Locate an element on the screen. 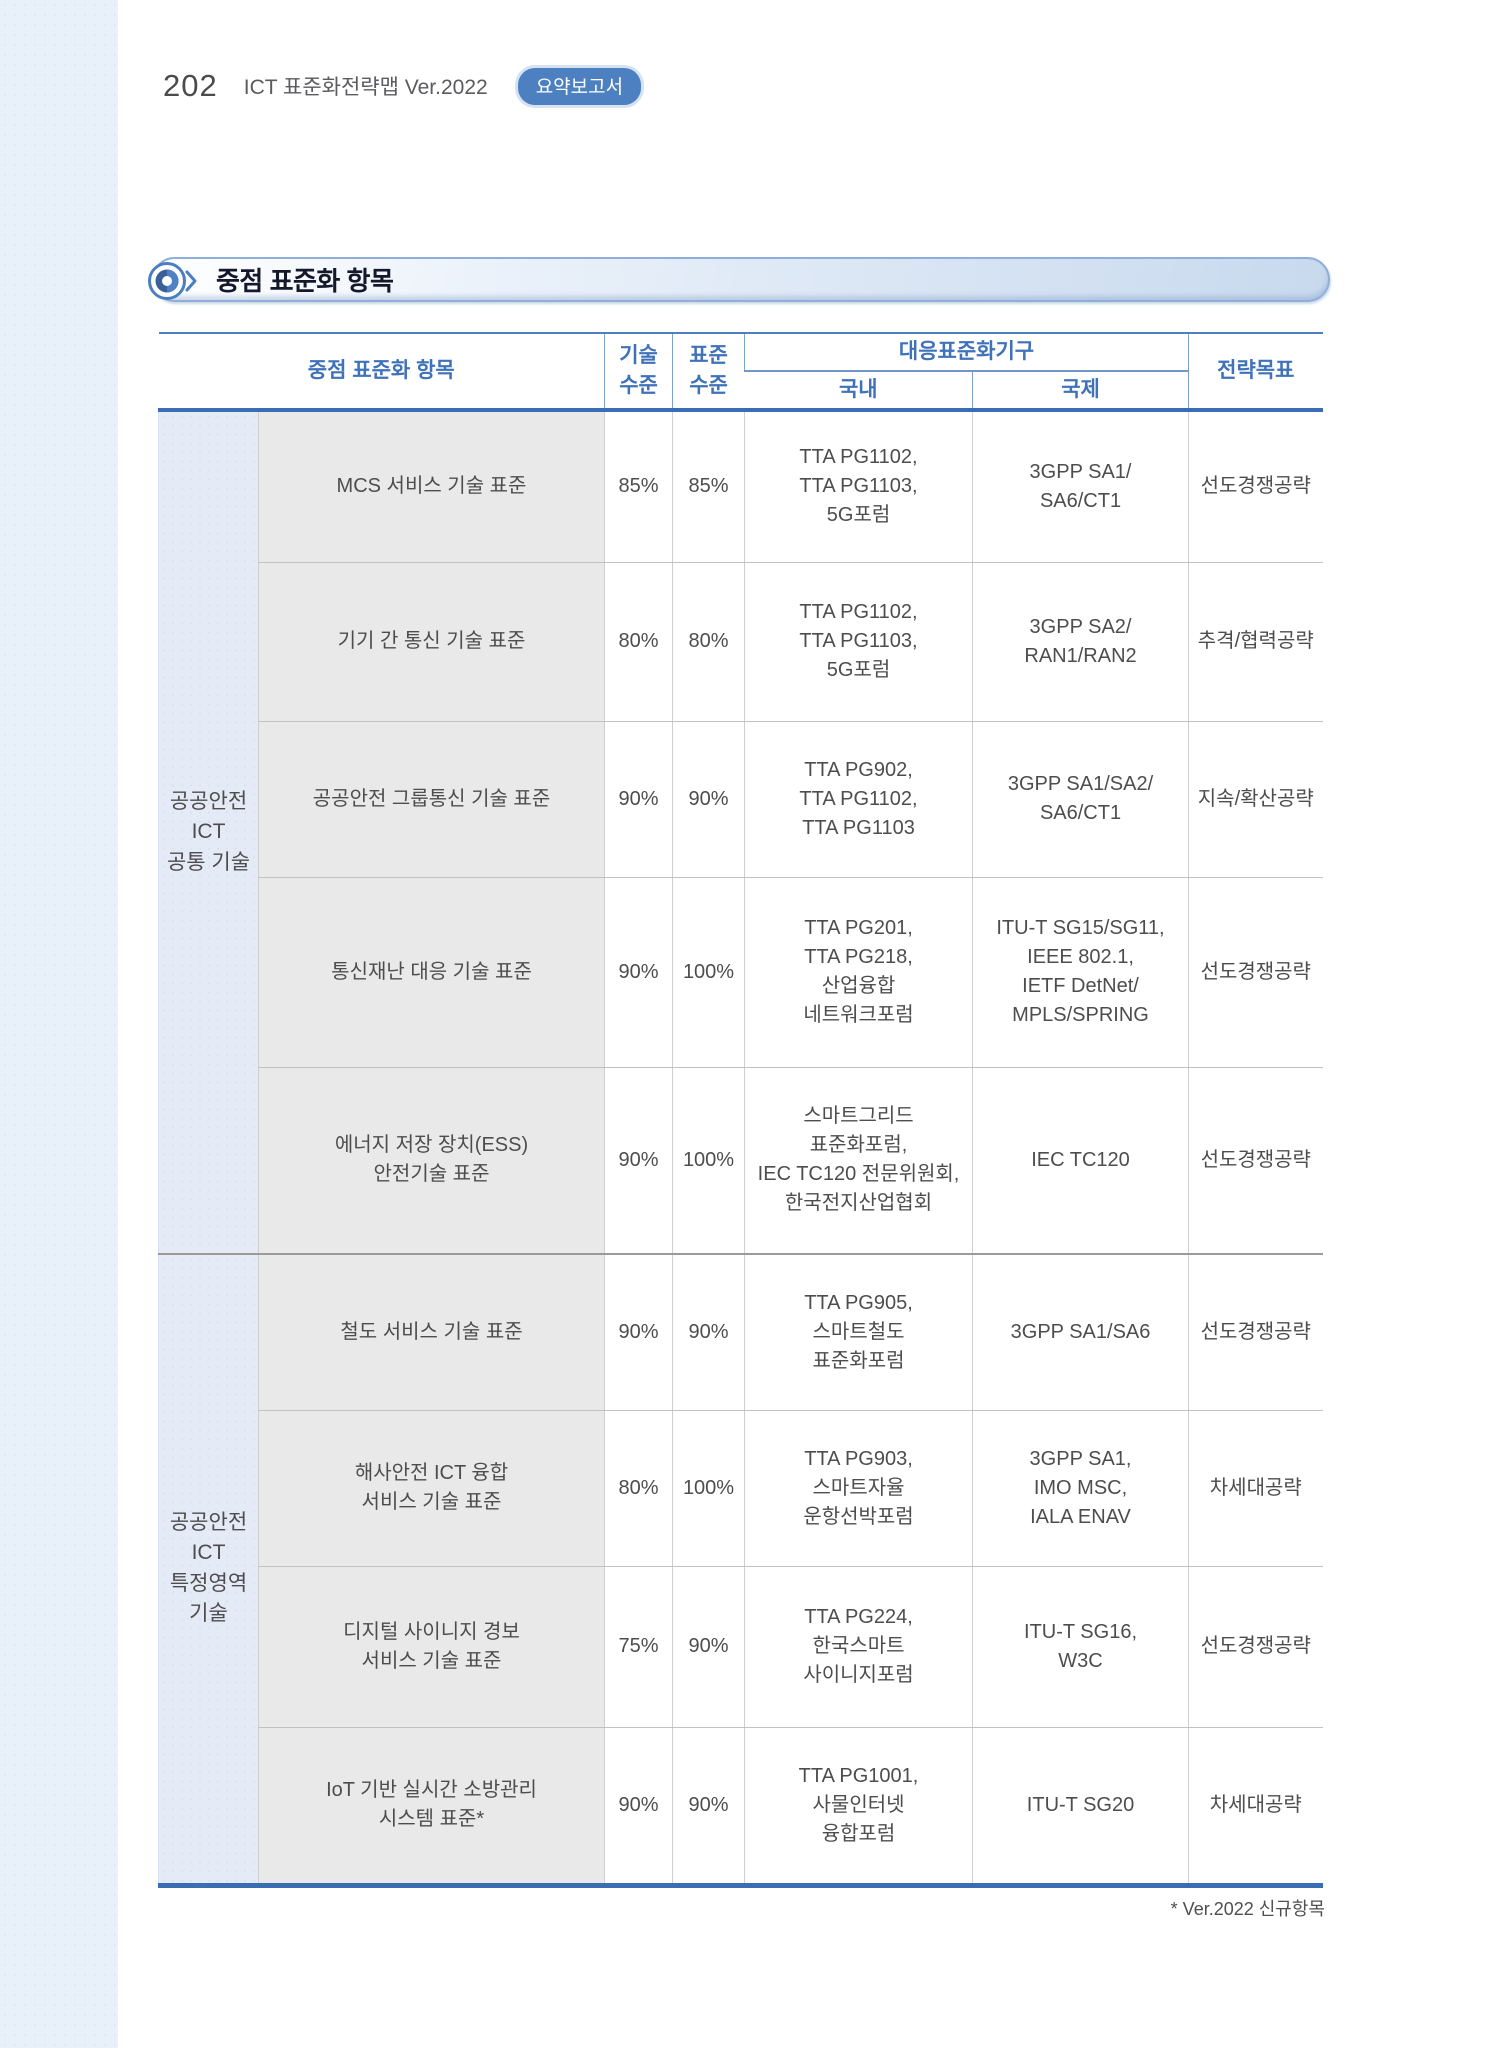 The image size is (1497, 2048). page-number: 202 is located at coordinates (190, 85).